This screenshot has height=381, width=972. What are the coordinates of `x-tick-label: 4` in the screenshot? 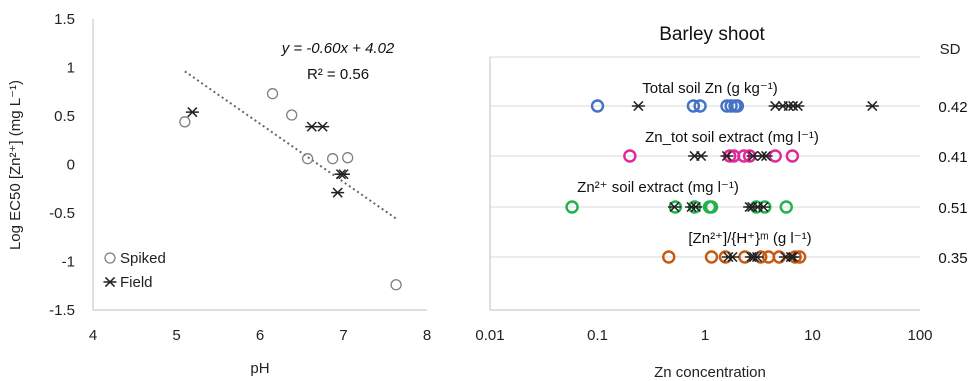 It's located at (93, 335).